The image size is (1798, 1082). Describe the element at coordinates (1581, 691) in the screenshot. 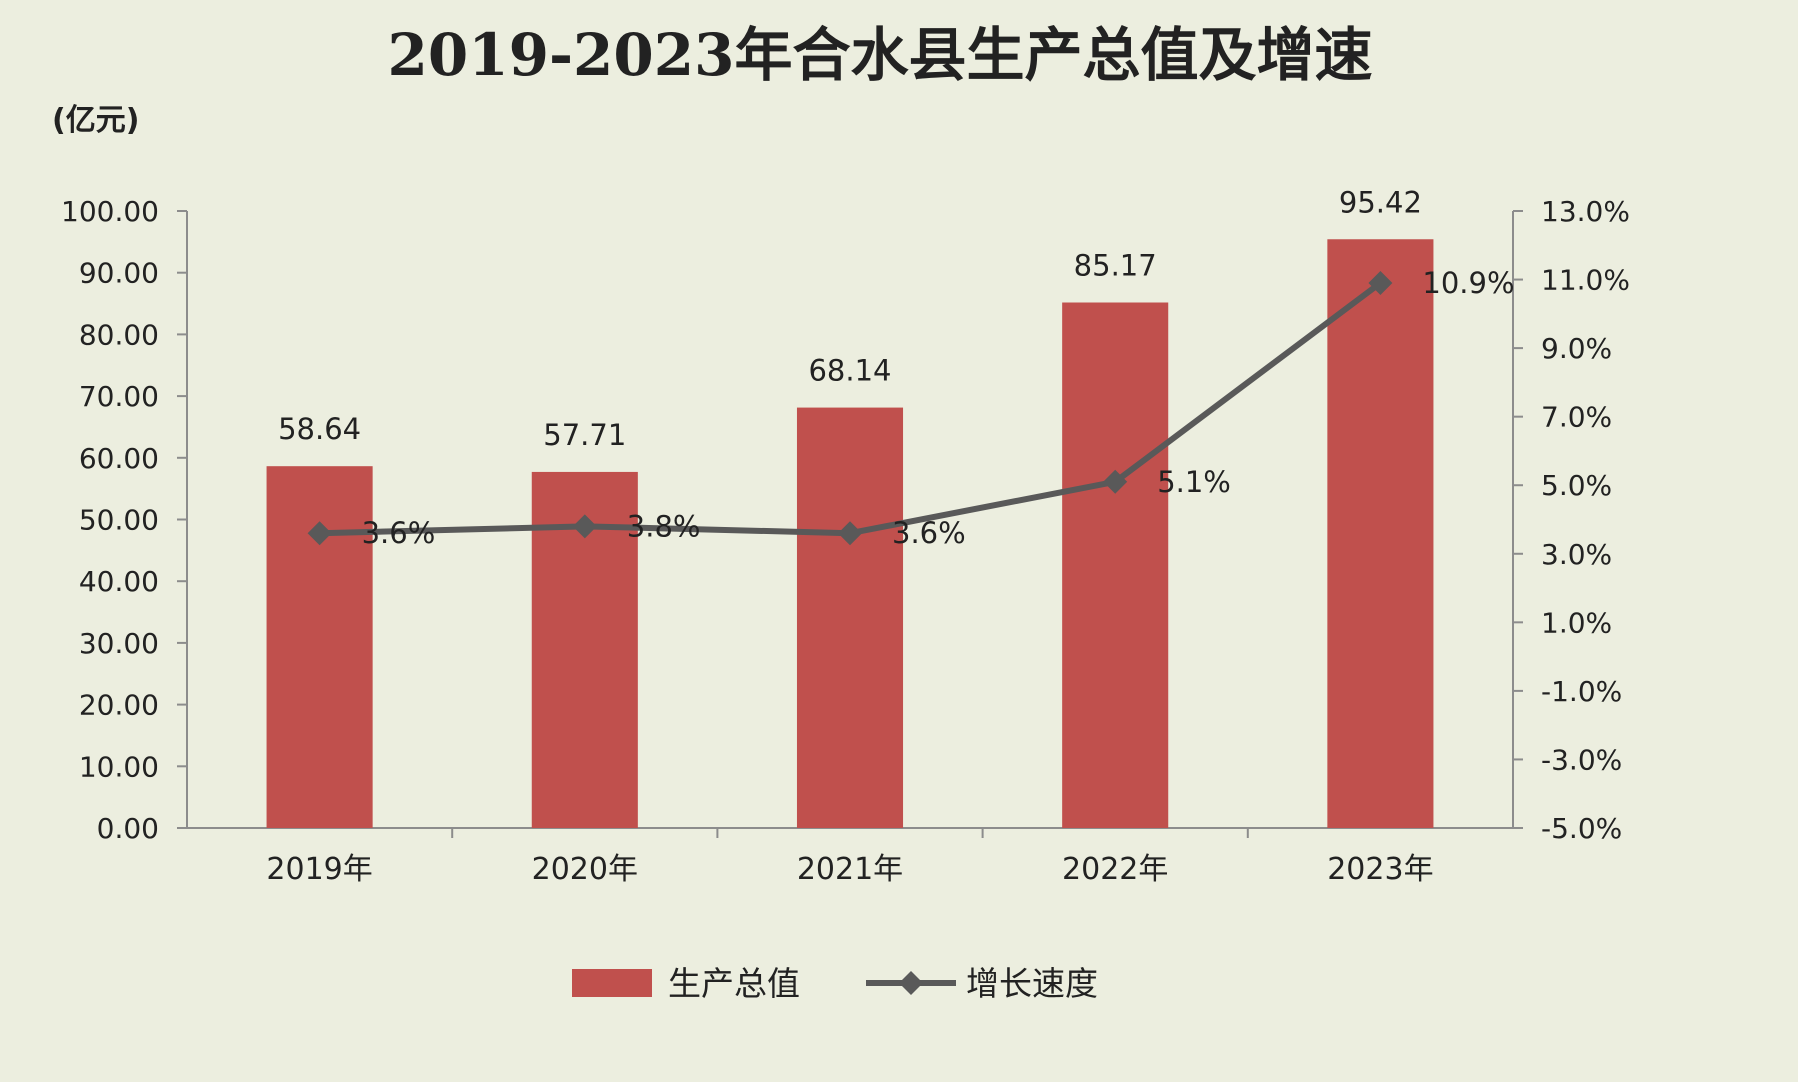

I see `right-tick-label: -1.0%` at that location.